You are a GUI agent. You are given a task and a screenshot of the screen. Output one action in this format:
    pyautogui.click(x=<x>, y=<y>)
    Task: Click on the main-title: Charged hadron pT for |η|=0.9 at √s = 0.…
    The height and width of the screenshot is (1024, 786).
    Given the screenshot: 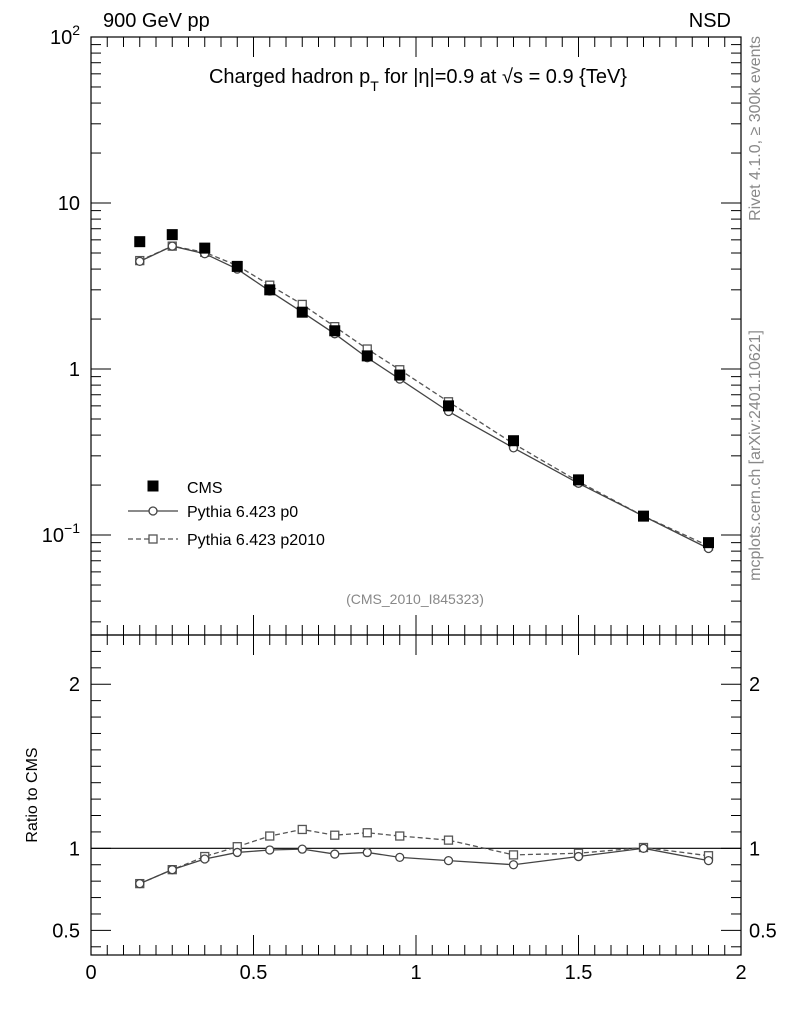 What is the action you would take?
    pyautogui.click(x=418, y=80)
    